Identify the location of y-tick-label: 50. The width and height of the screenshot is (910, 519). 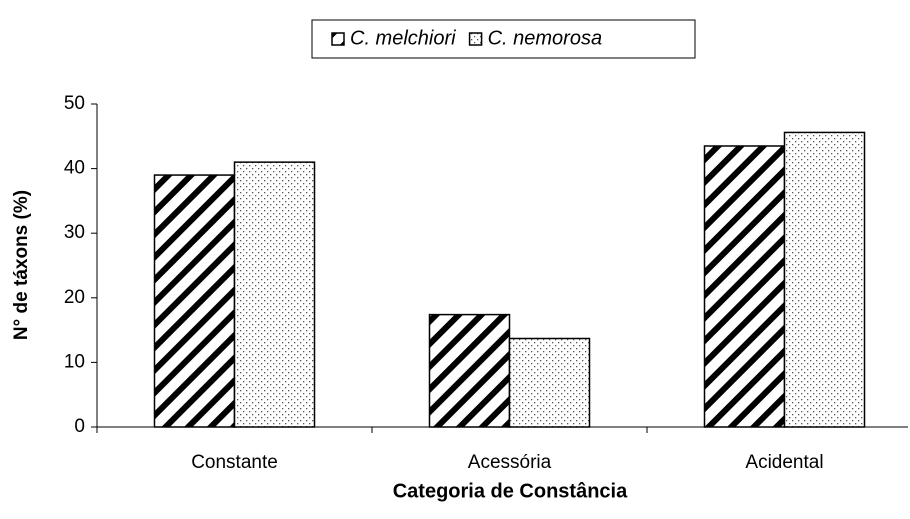
(74, 103).